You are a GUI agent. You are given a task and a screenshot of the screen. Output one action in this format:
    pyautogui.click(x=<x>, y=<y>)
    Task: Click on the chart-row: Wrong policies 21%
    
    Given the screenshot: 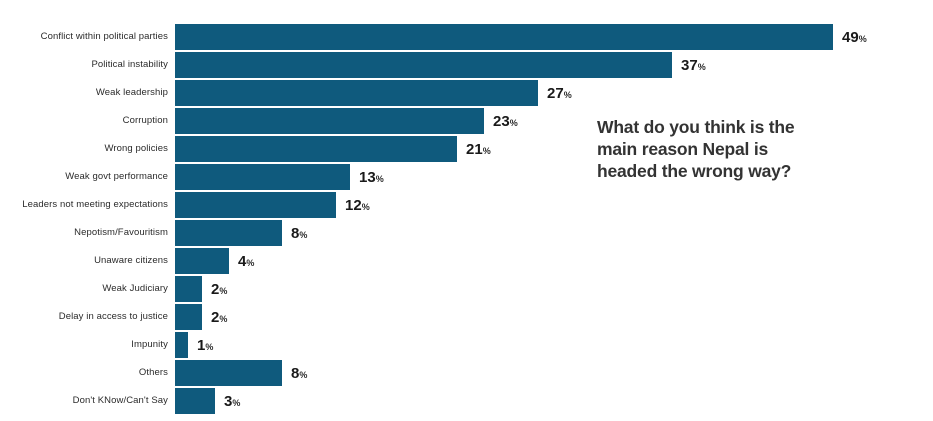 What is the action you would take?
    pyautogui.click(x=466, y=149)
    